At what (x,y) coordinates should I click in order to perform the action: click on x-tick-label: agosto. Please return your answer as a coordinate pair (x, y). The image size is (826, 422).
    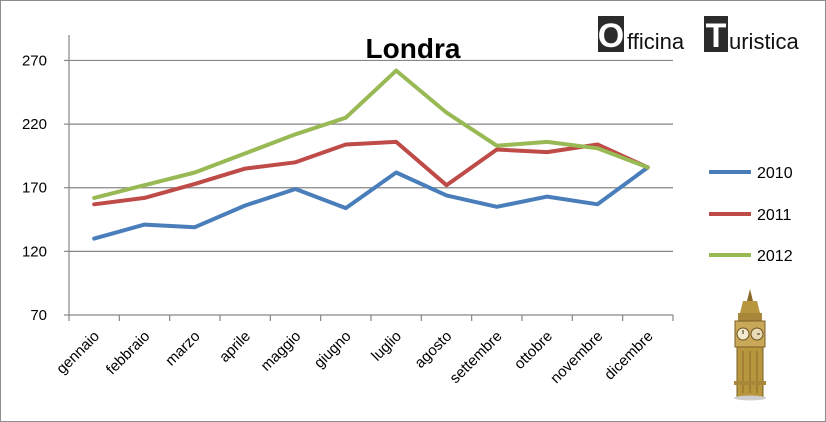
    Looking at the image, I should click on (433, 350).